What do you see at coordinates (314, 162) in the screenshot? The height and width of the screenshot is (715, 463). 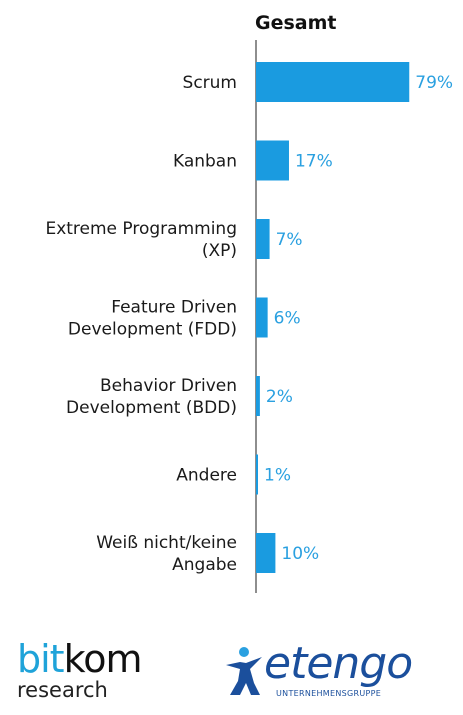 I see `data-label: 17%` at bounding box center [314, 162].